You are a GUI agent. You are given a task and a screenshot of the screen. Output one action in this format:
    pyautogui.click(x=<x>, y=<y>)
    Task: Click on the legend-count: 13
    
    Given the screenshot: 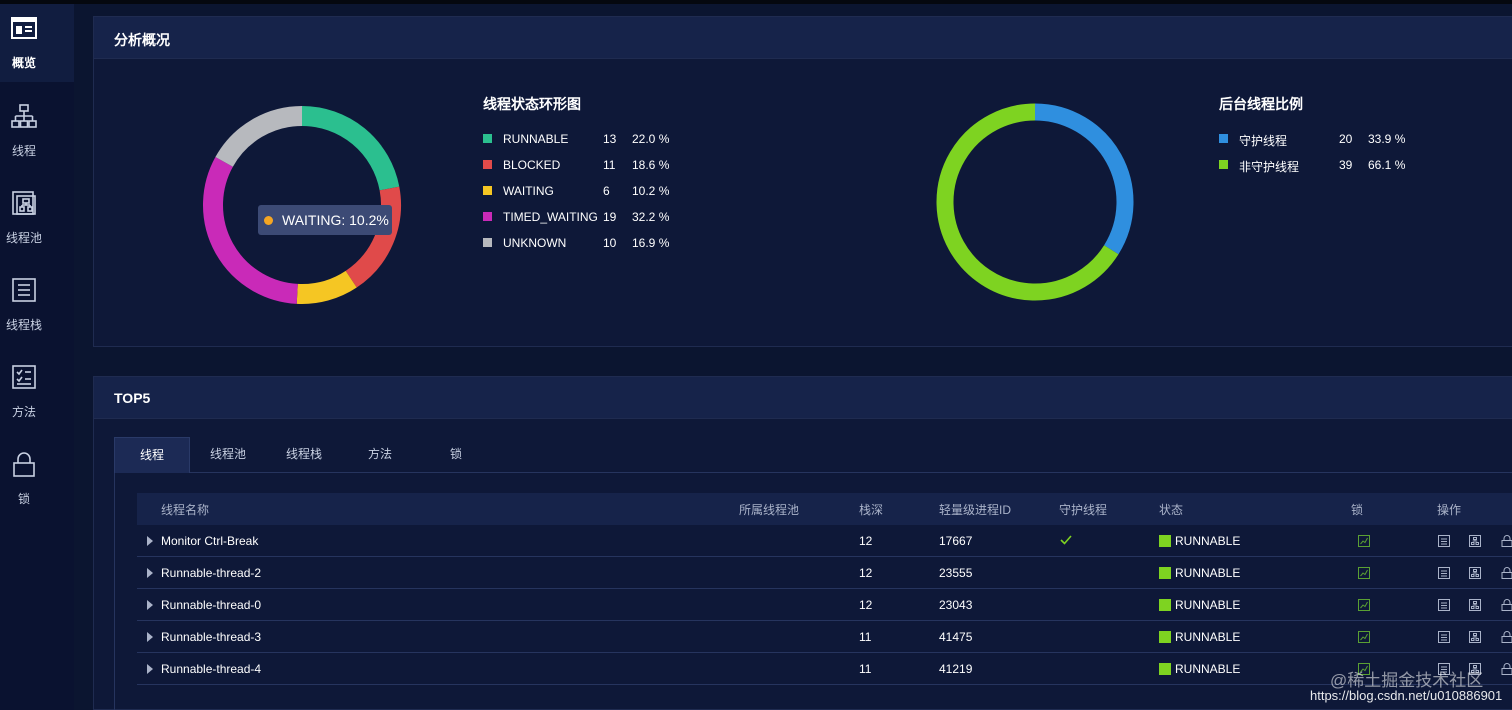 What is the action you would take?
    pyautogui.click(x=610, y=139)
    